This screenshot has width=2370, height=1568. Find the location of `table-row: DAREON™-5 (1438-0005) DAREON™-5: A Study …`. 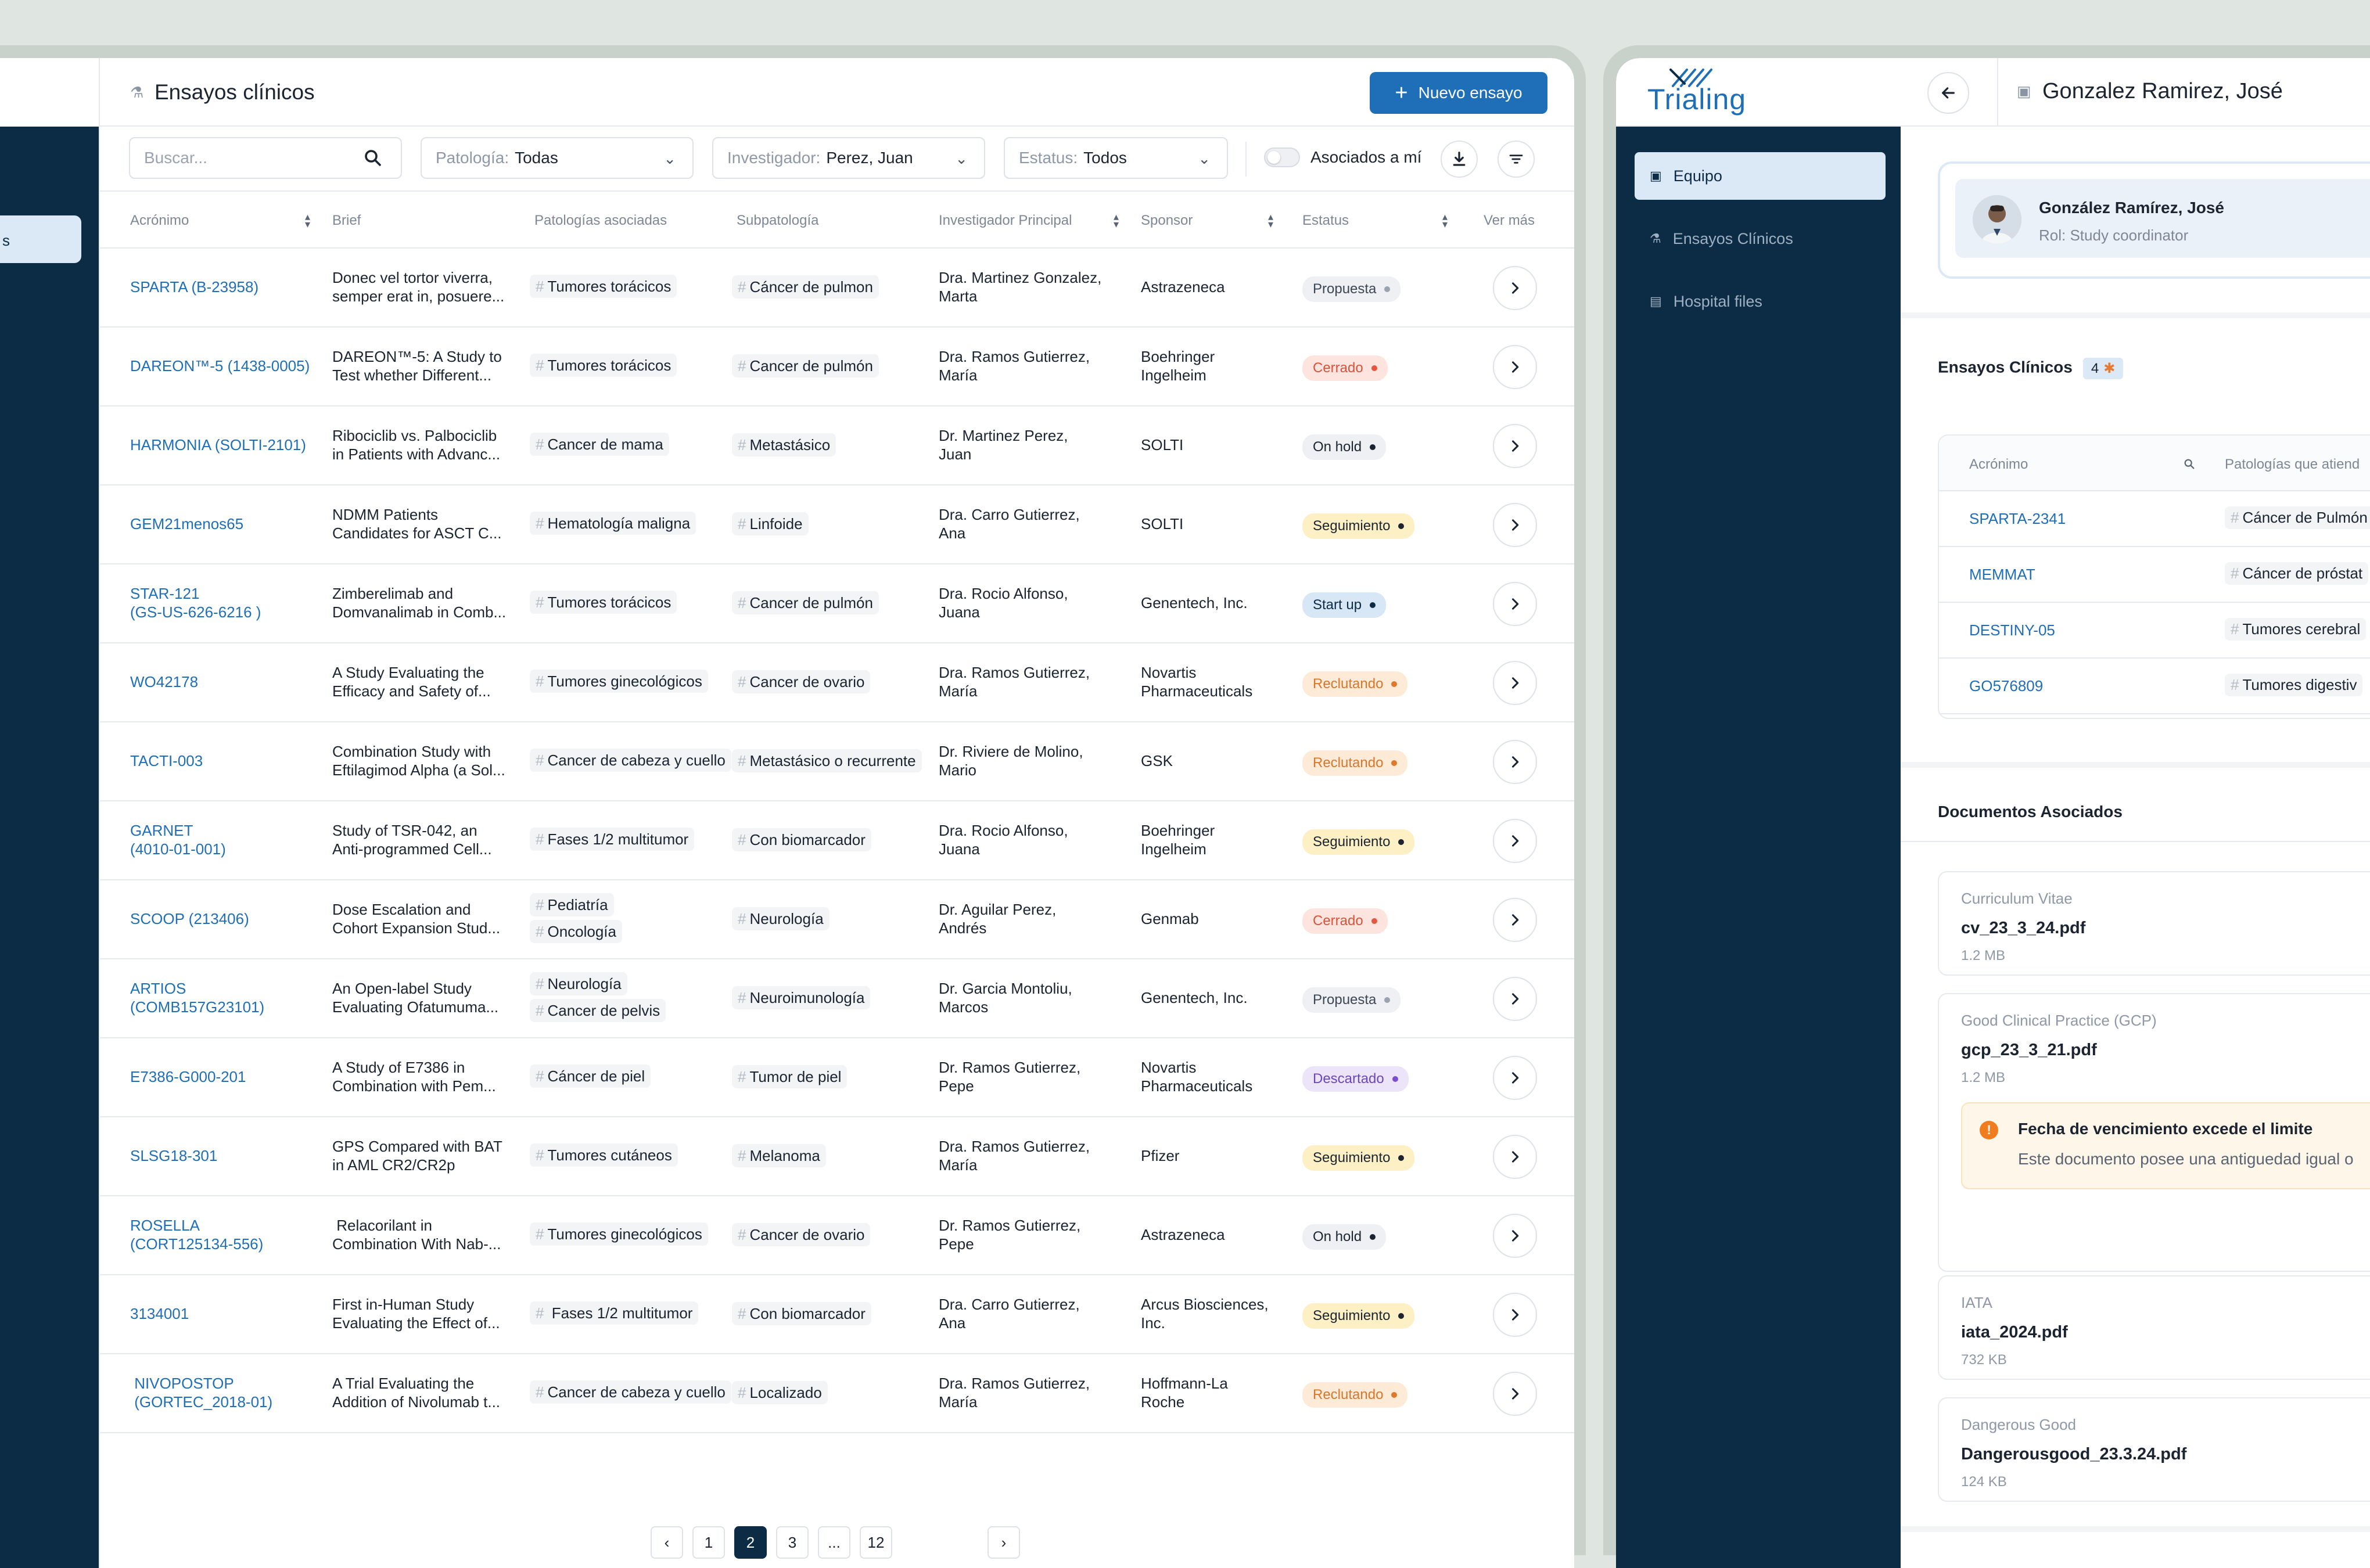

table-row: DAREON™-5 (1438-0005) DAREON™-5: A Study … is located at coordinates (837, 367).